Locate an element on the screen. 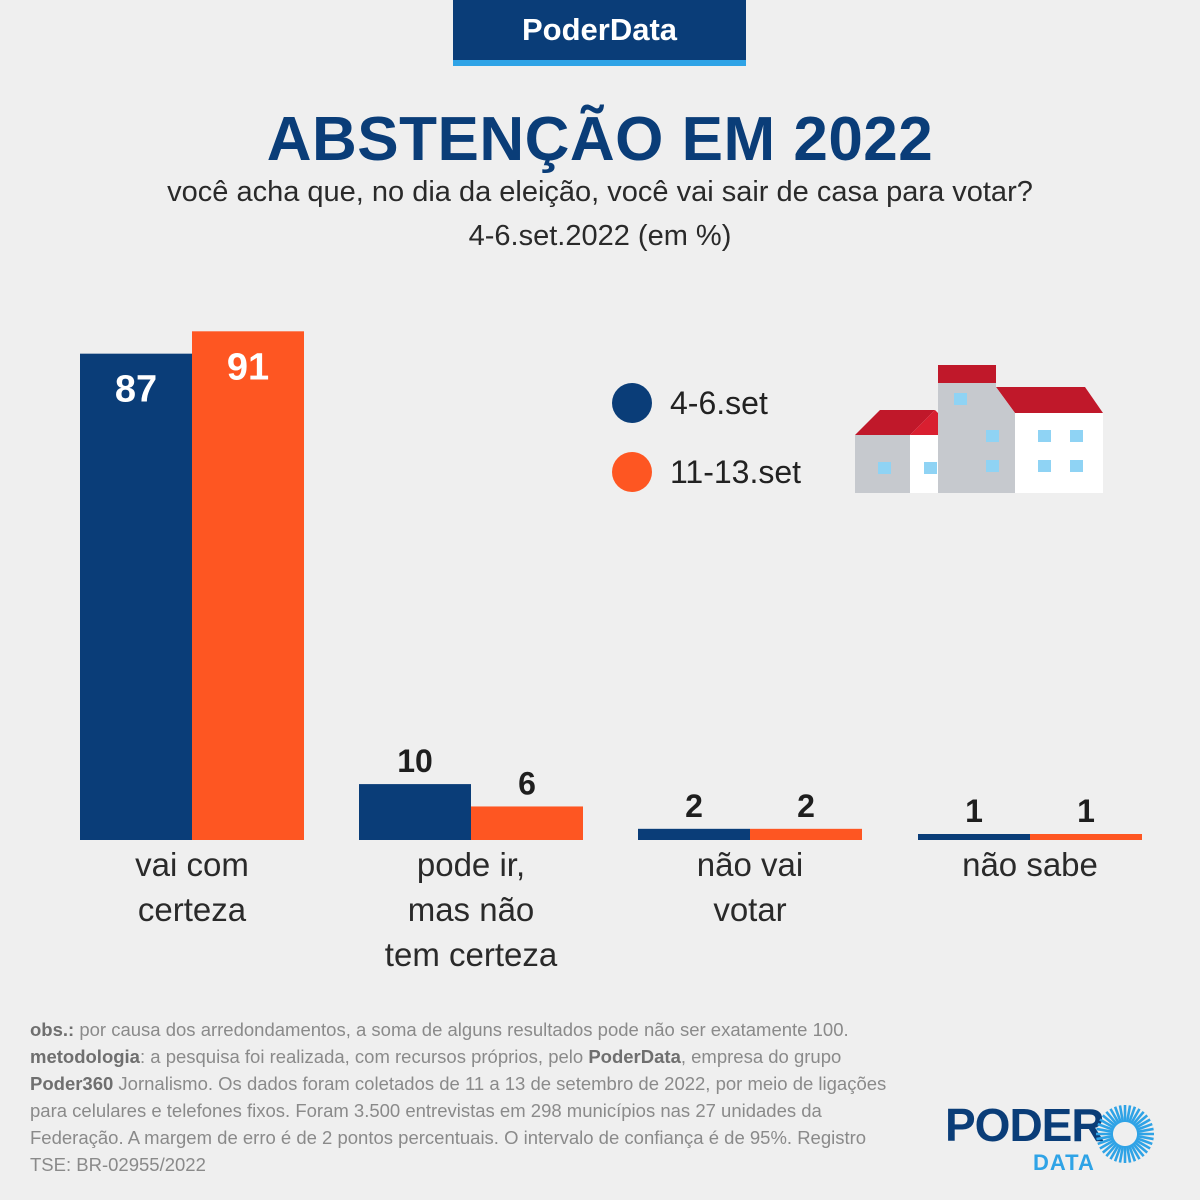  methodology-group: Poder360 is located at coordinates (72, 1083).